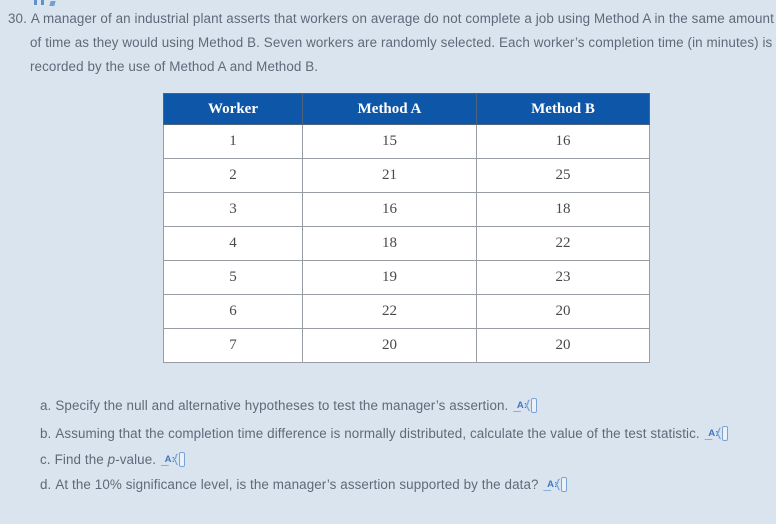 The width and height of the screenshot is (776, 524). Describe the element at coordinates (136, 459) in the screenshot. I see `question-text: -value.` at that location.